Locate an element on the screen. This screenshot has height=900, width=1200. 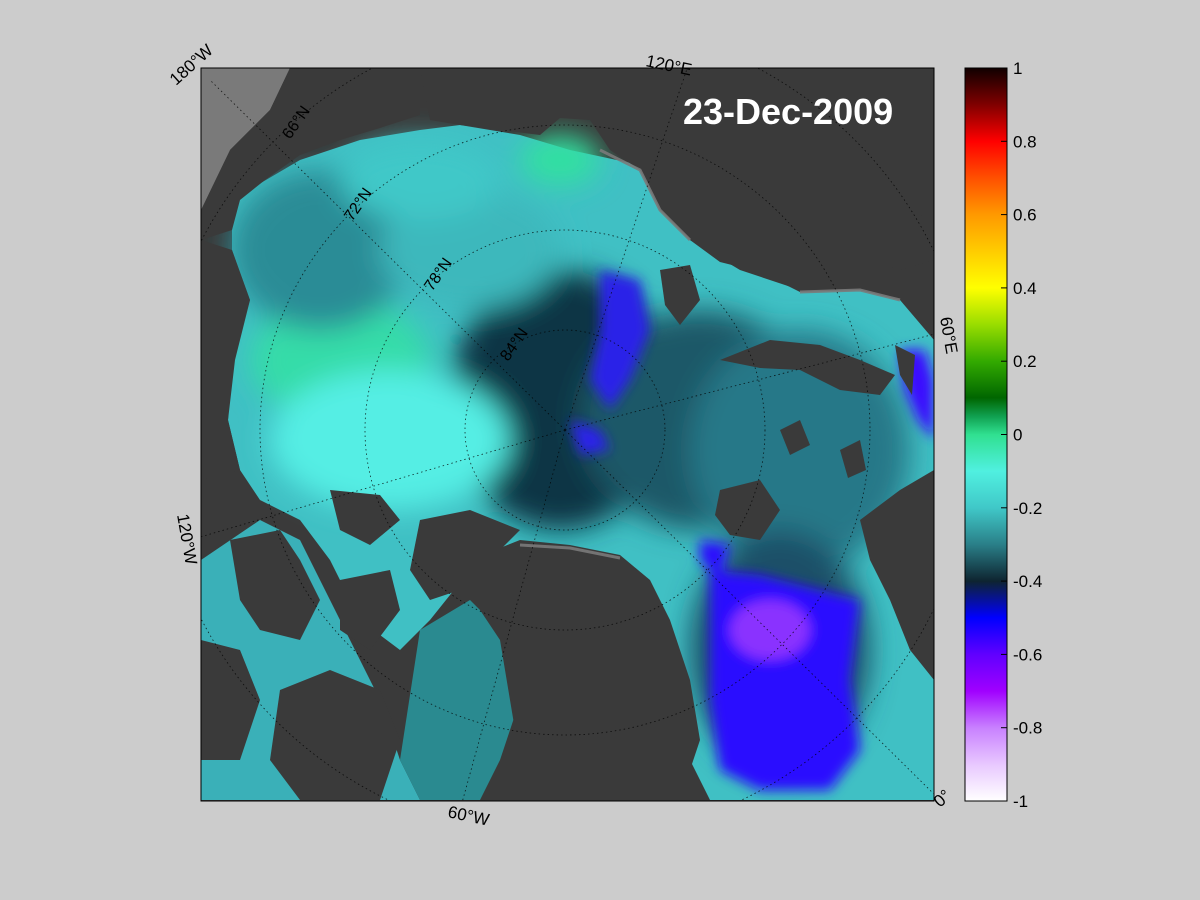
colorbar-ticks: 1 0.8 0.6 0.4 0.2 0 -0.2 -0.4 -0.6 -0.8 -1 is located at coordinates (1021, 435).